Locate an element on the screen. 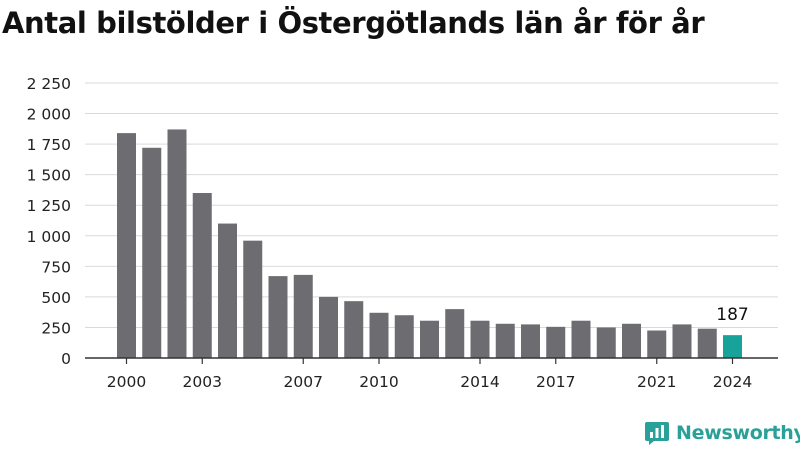 Image resolution: width=800 pixels, height=450 pixels. y-tick-label: 0 is located at coordinates (66, 359).